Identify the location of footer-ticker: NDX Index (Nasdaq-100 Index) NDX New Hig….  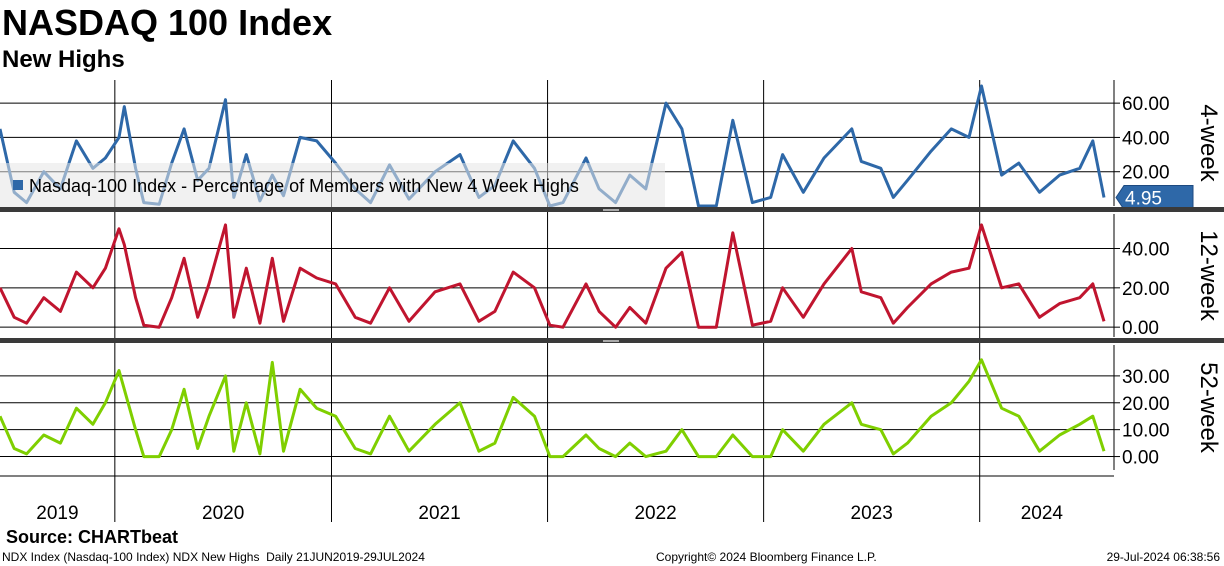
(213, 557).